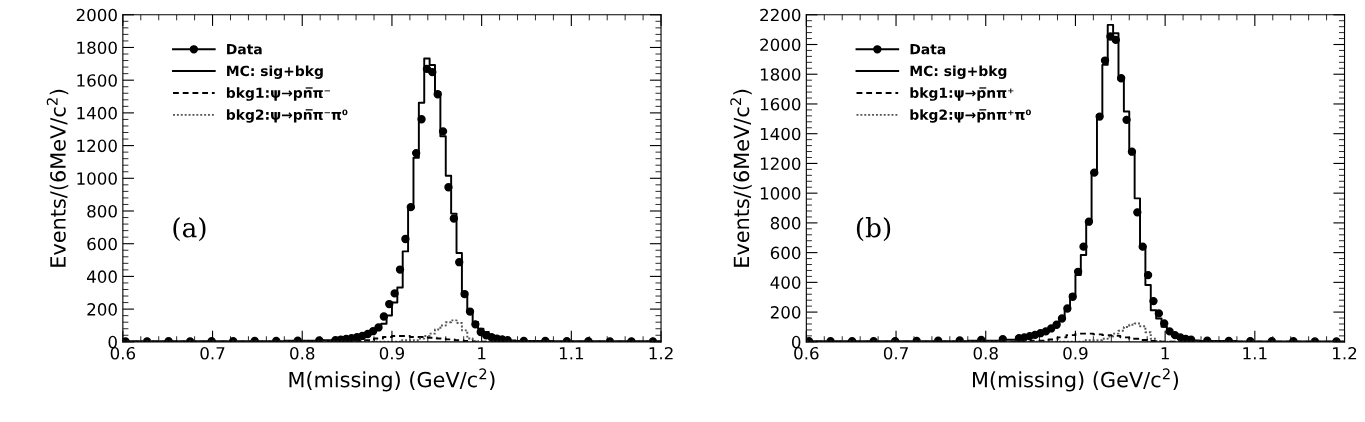  What do you see at coordinates (1115, 40) in the screenshot?
I see `point` at bounding box center [1115, 40].